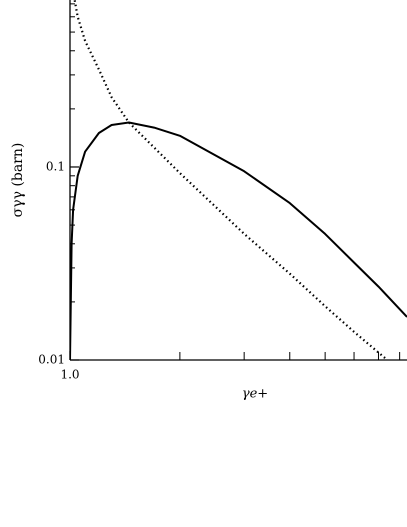  Describe the element at coordinates (55, 166) in the screenshot. I see `y-tick-label: 0.1` at that location.